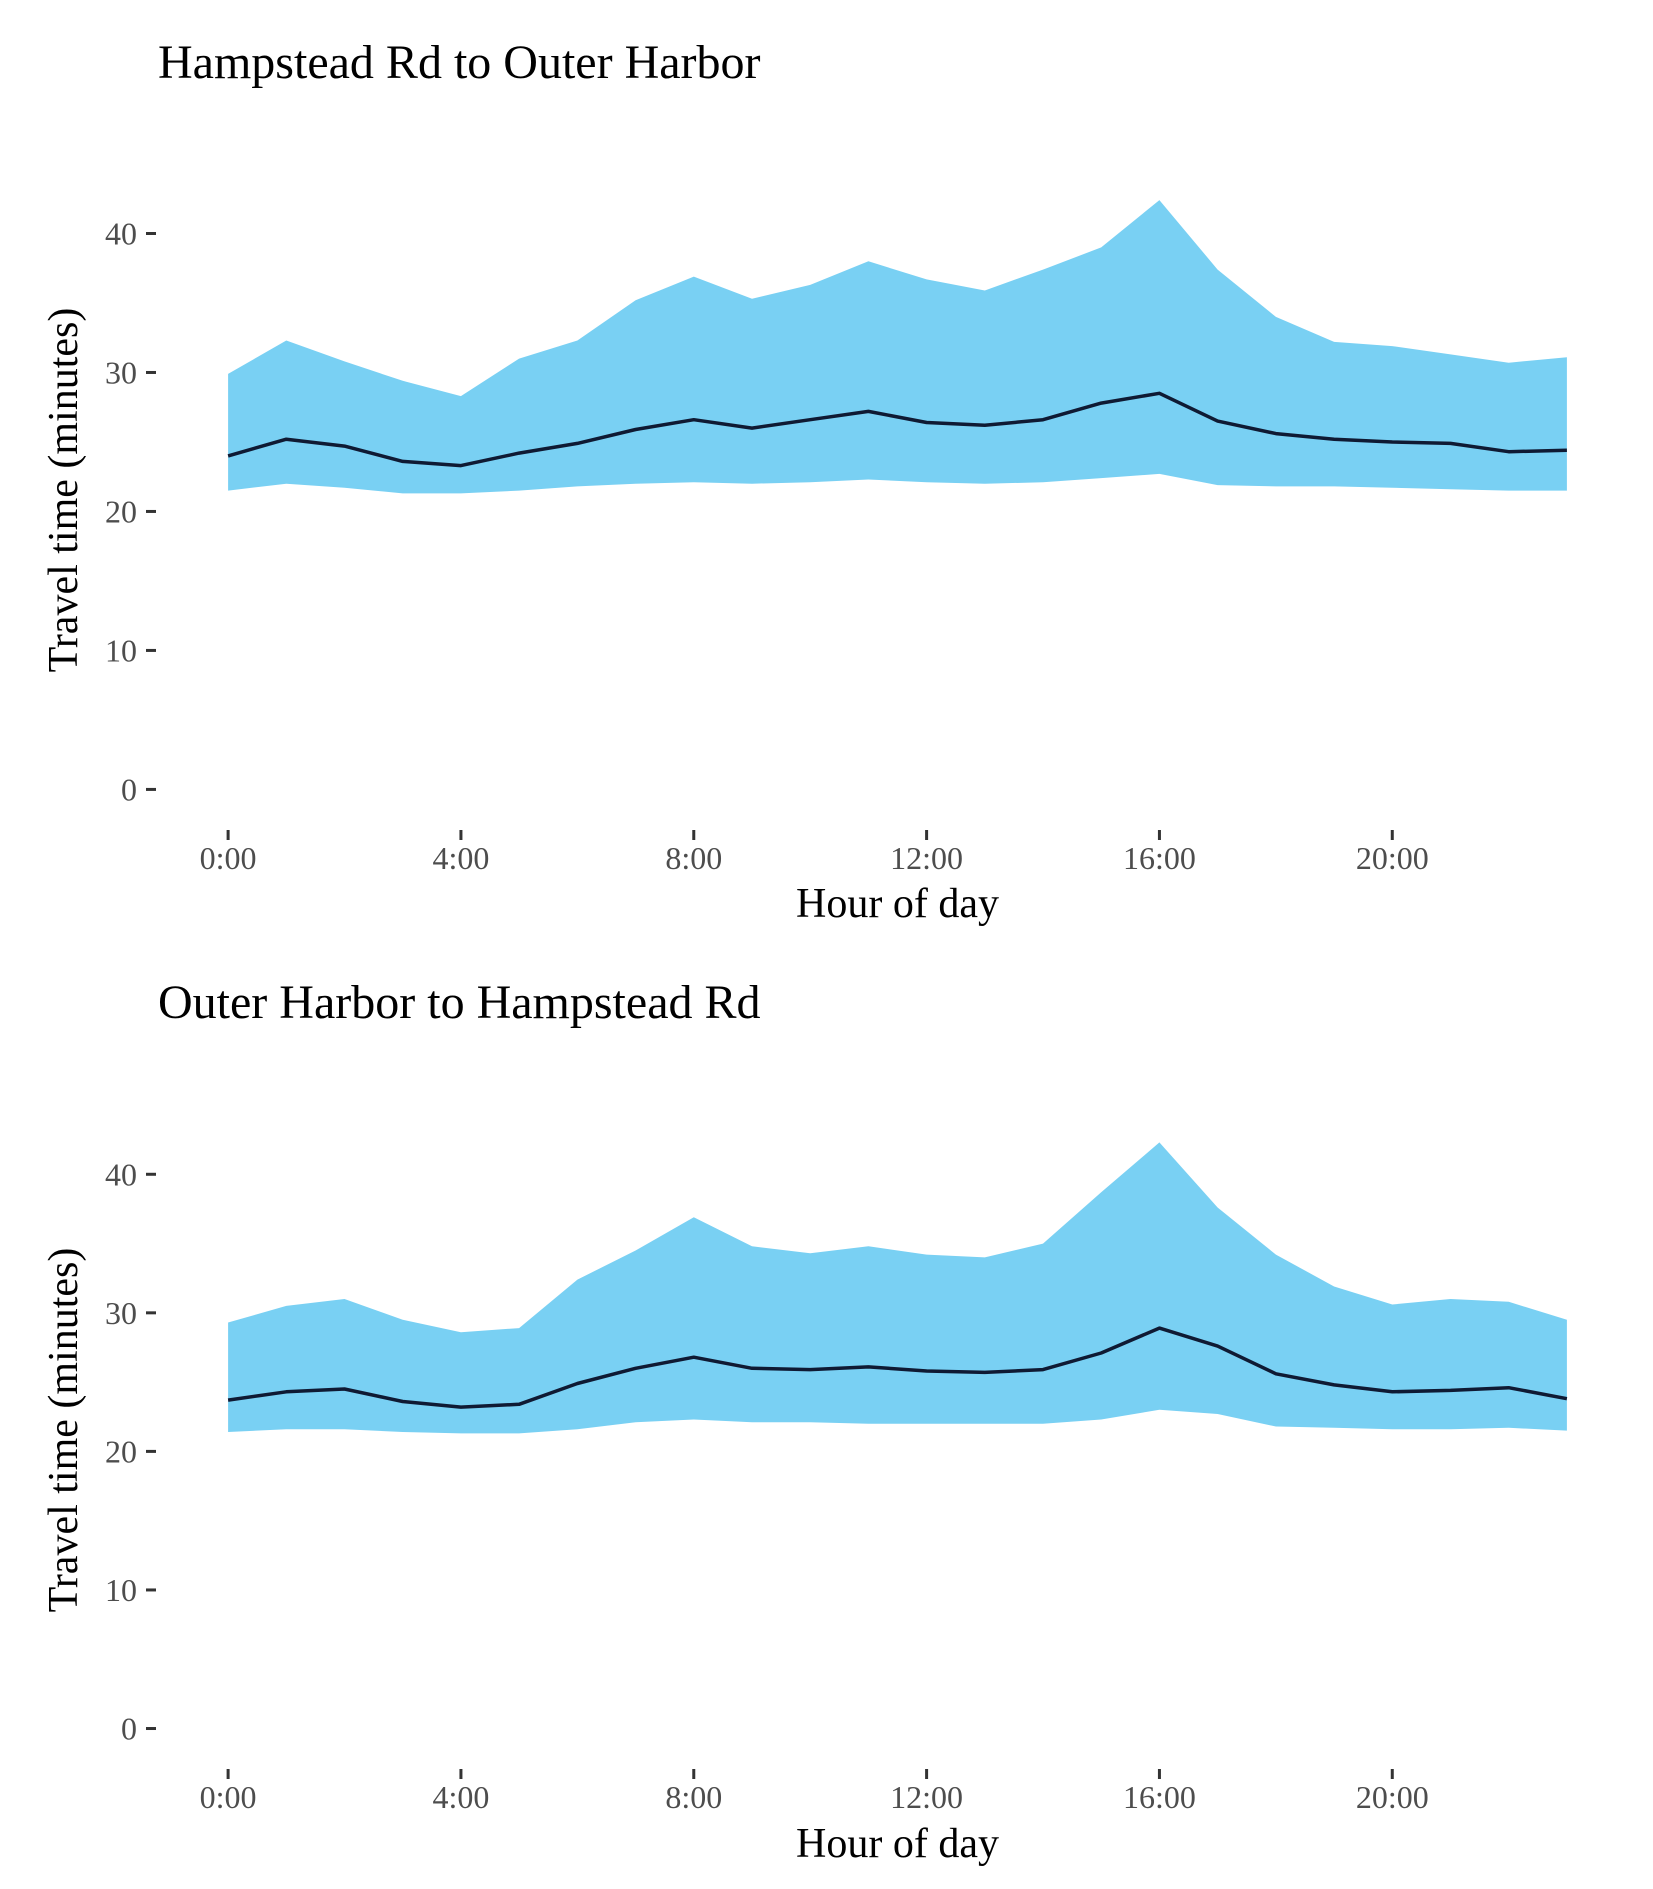 Image resolution: width=1653 pixels, height=1889 pixels. I want to click on chart-title: Outer Harbor to Hampstead Rd, so click(459, 1002).